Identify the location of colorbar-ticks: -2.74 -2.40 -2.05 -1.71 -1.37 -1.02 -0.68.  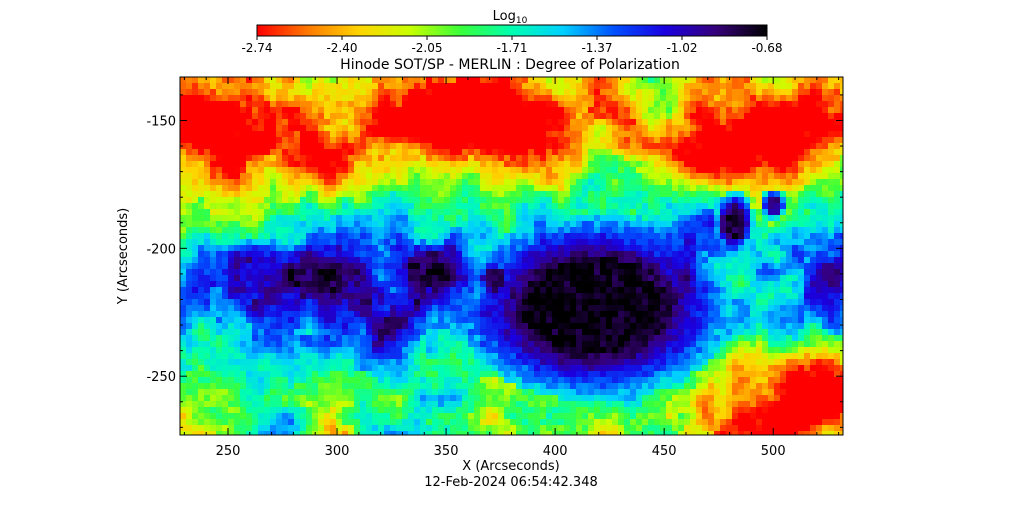
(512, 45).